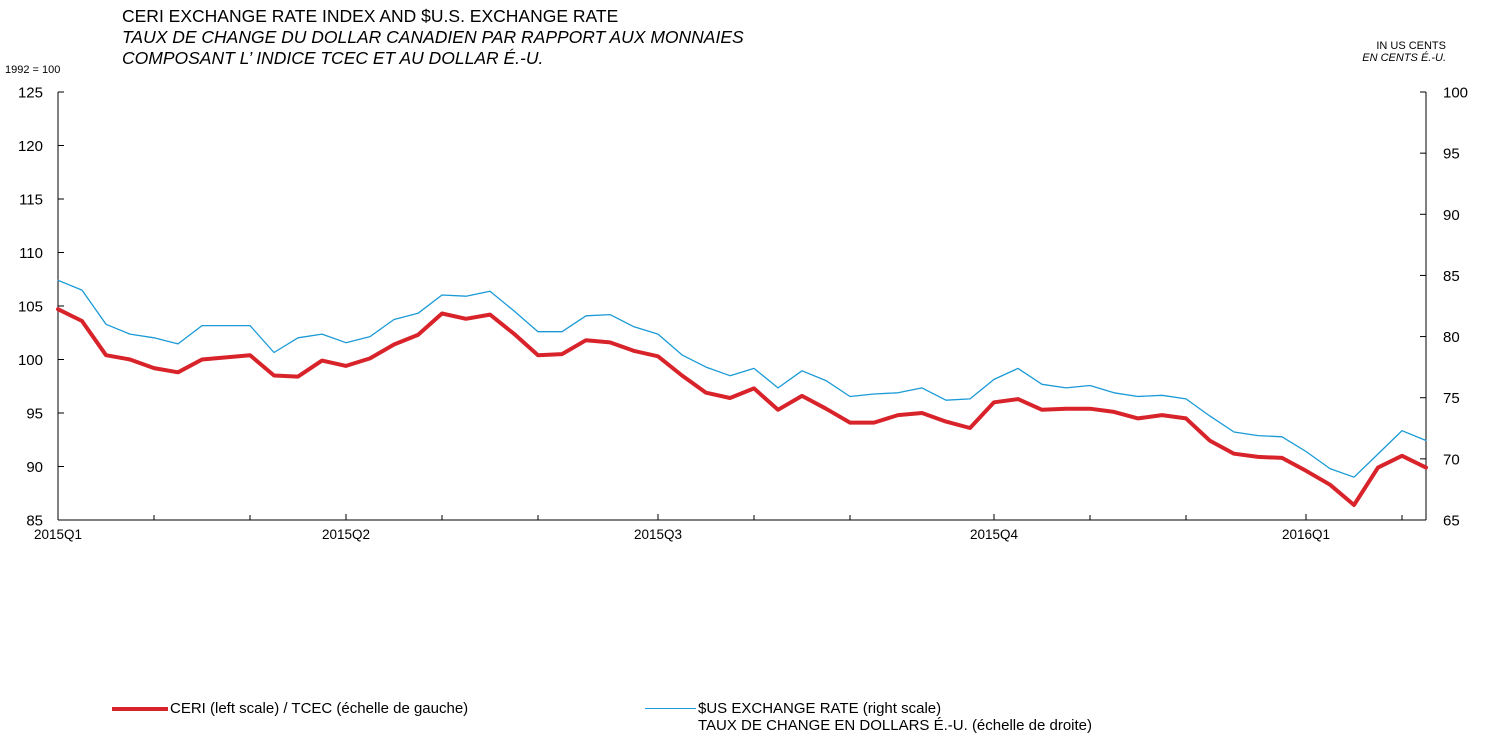 This screenshot has width=1494, height=743. Describe the element at coordinates (30, 93) in the screenshot. I see `left-axis-tick-label: 125` at that location.